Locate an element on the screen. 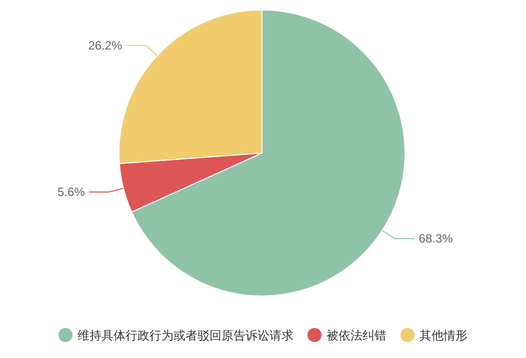 Image resolution: width=526 pixels, height=358 pixels. legend-label: 其他情形 is located at coordinates (444, 335).